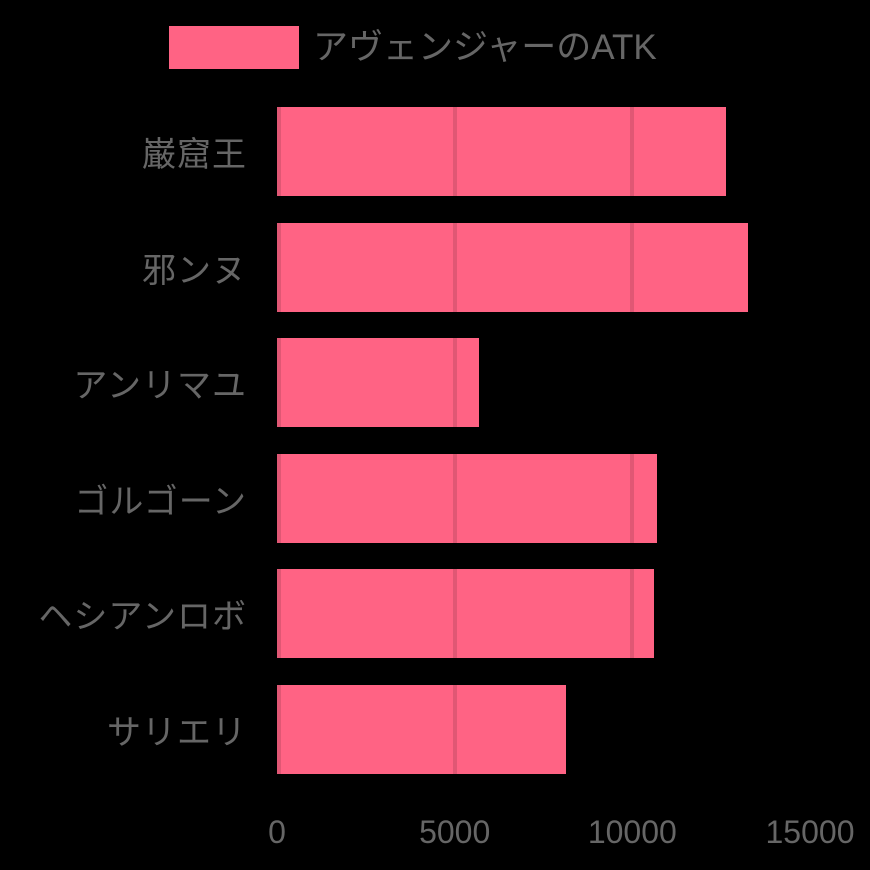 The width and height of the screenshot is (870, 870). Describe the element at coordinates (455, 832) in the screenshot. I see `x-tick-label: 5000` at that location.